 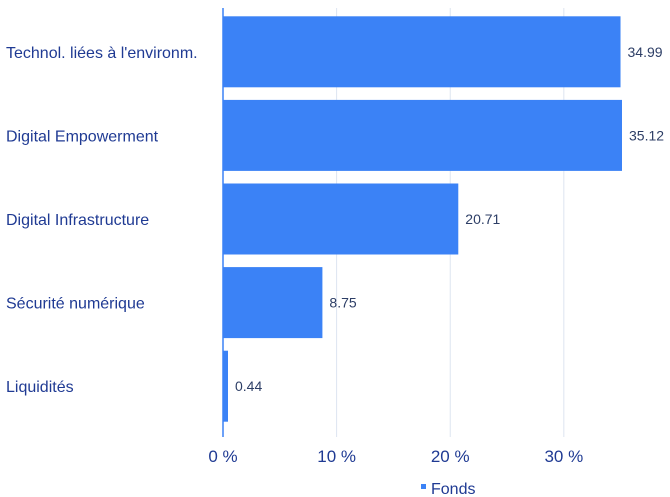 I want to click on category-label: Technol. liées à l'environm., so click(x=102, y=53).